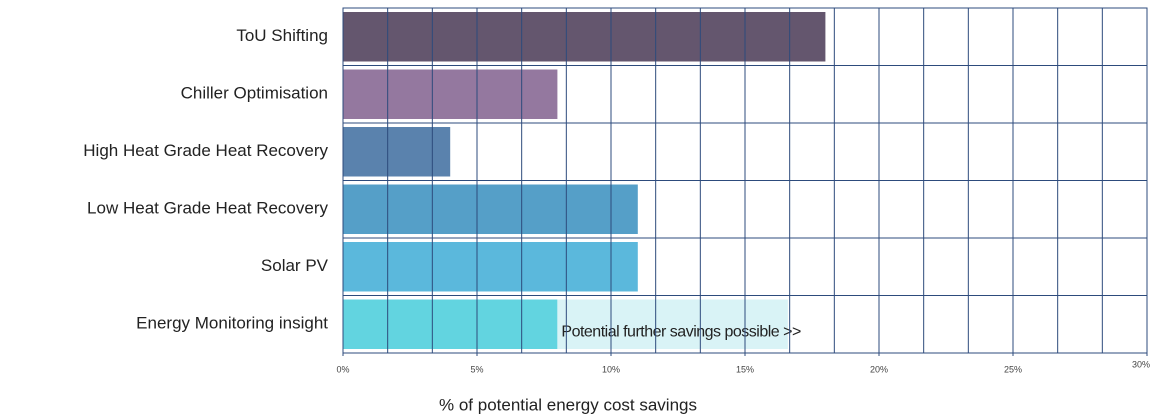 The image size is (1165, 418). I want to click on y-tick-label: Solar PV, so click(295, 265).